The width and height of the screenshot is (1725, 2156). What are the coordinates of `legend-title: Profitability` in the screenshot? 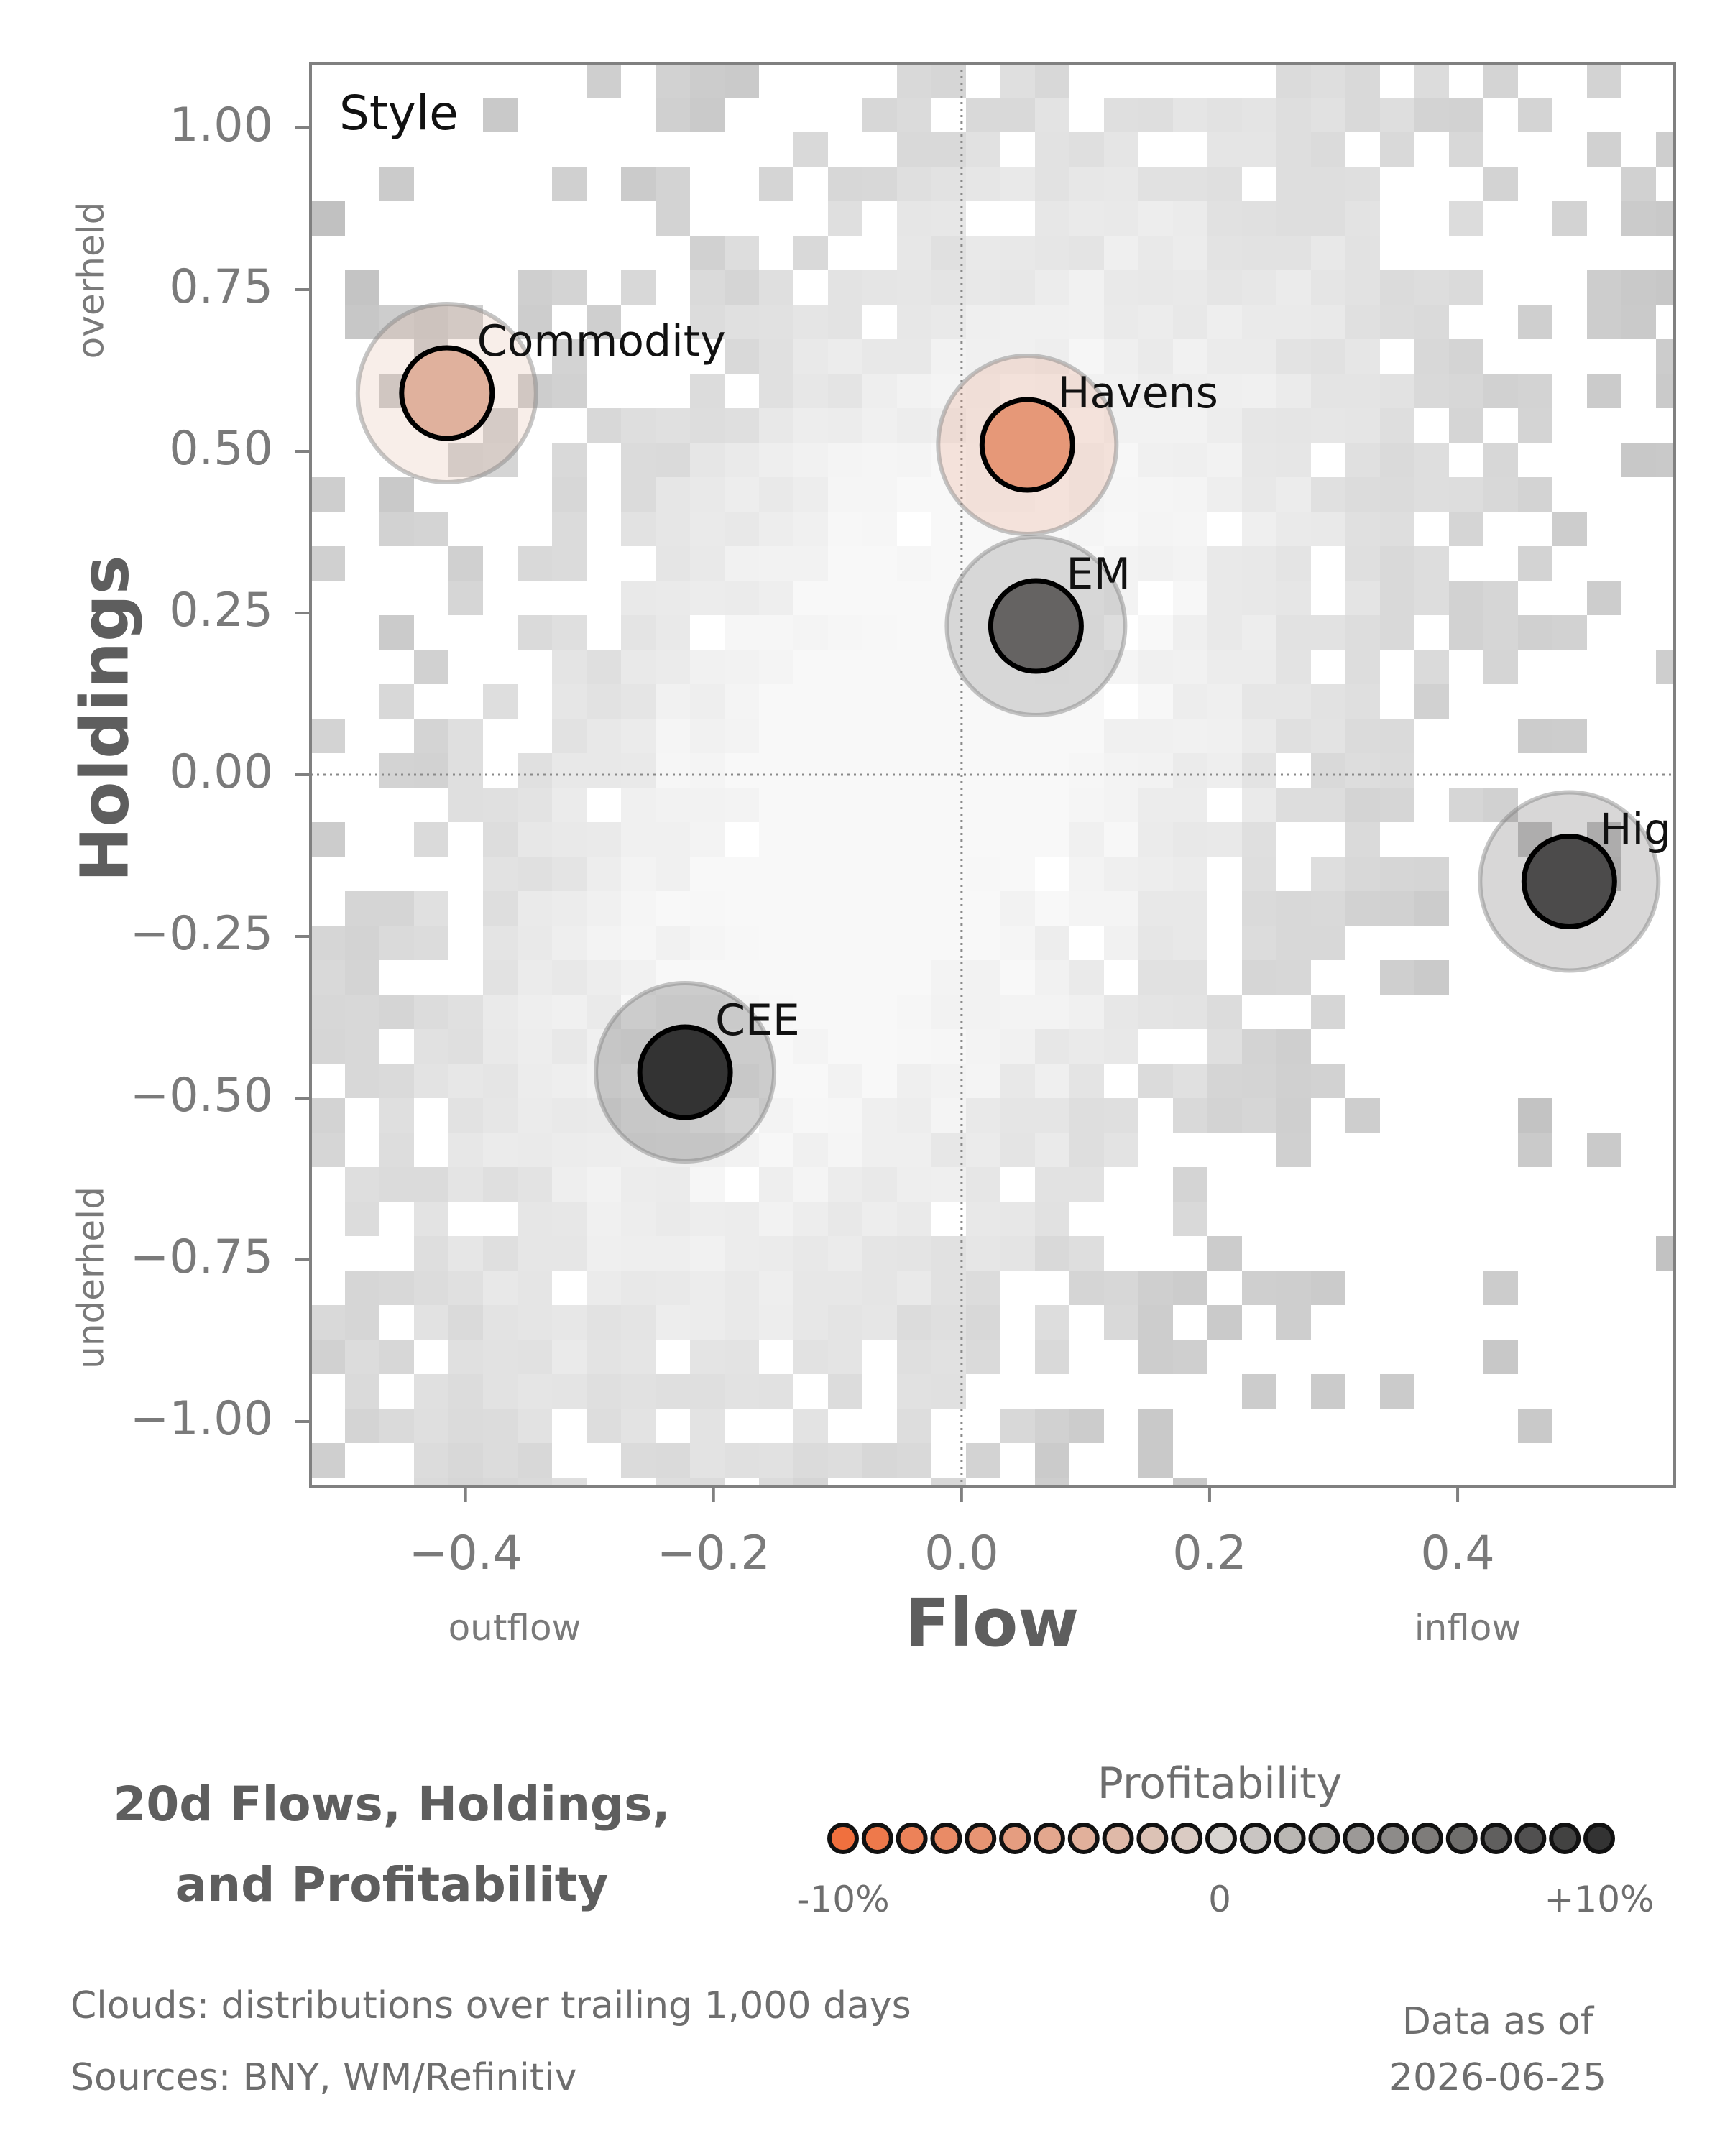 It's located at (1220, 1784).